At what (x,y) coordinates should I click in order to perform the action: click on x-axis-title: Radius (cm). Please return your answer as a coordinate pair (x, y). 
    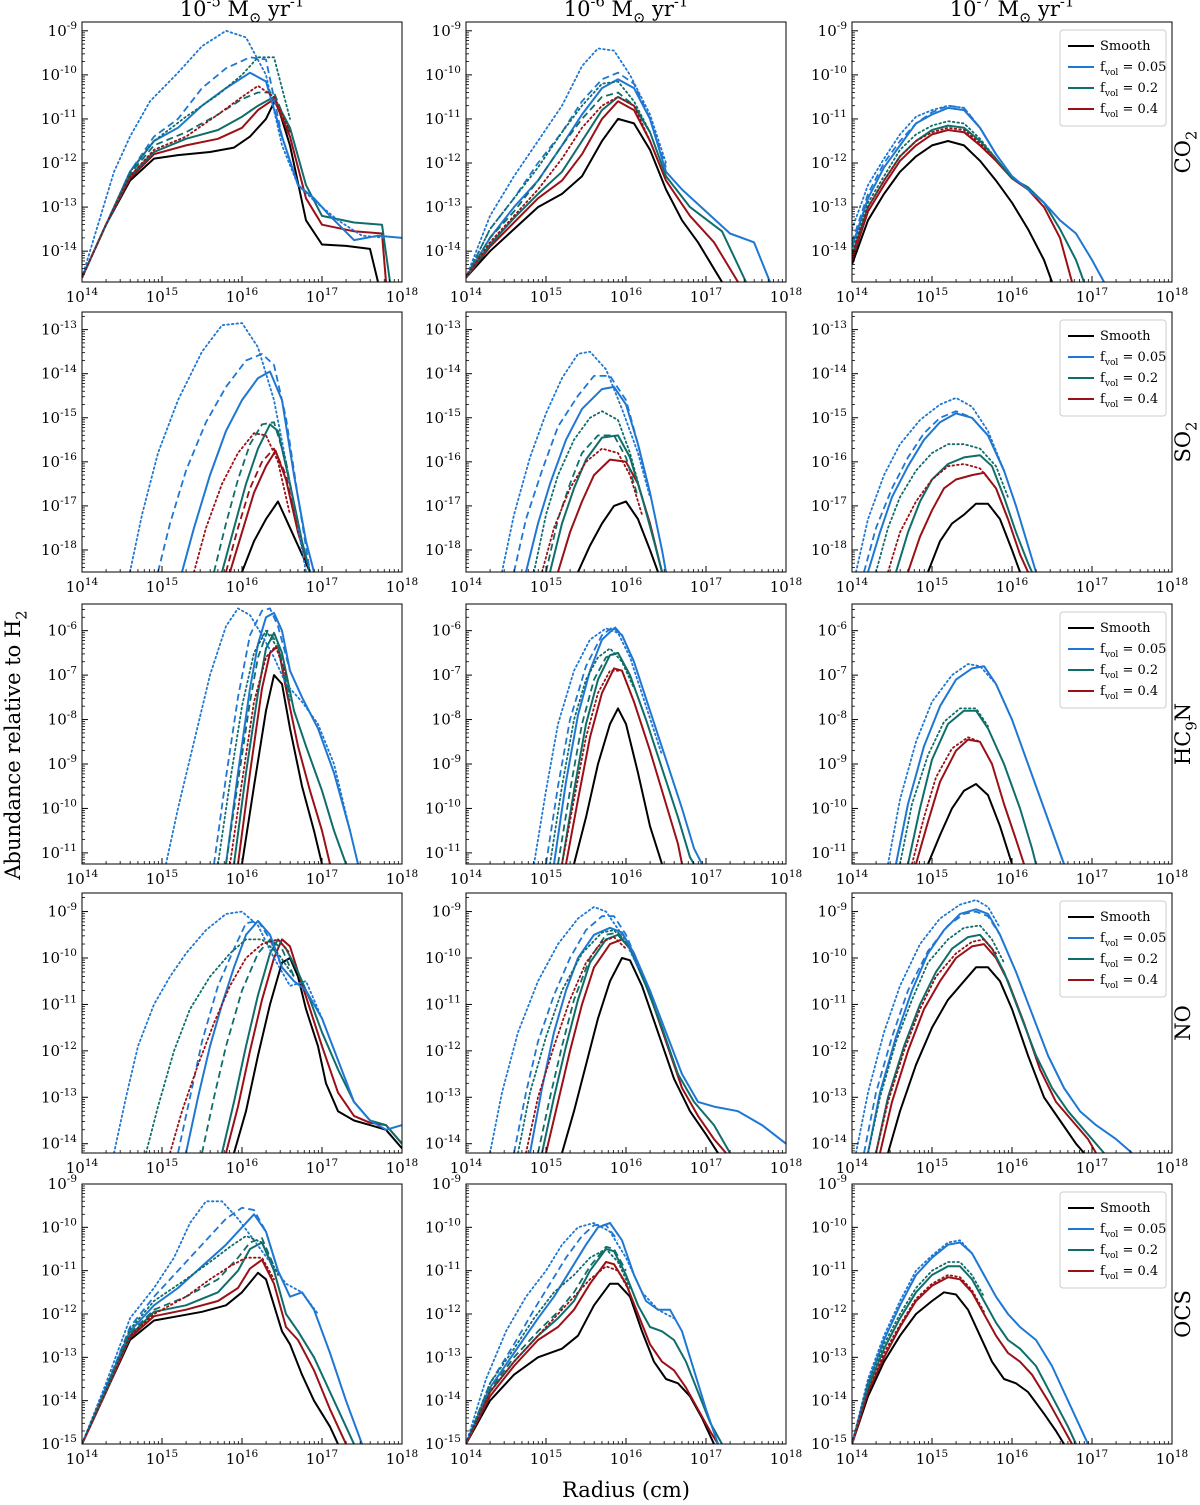
    Looking at the image, I should click on (626, 1490).